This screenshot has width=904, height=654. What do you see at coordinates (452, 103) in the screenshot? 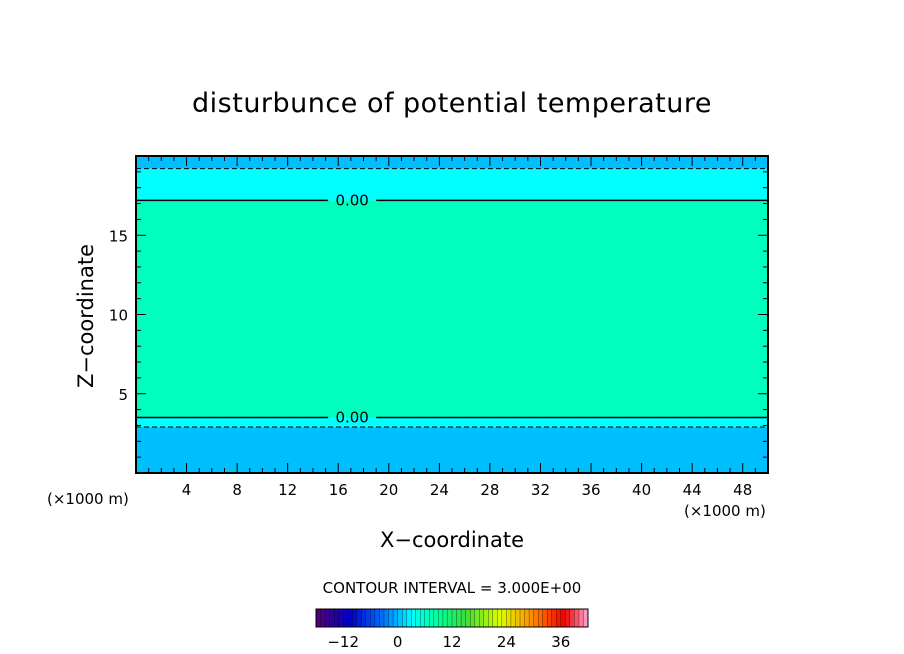
I see `chart-title: disturbunce of potential temperature` at bounding box center [452, 103].